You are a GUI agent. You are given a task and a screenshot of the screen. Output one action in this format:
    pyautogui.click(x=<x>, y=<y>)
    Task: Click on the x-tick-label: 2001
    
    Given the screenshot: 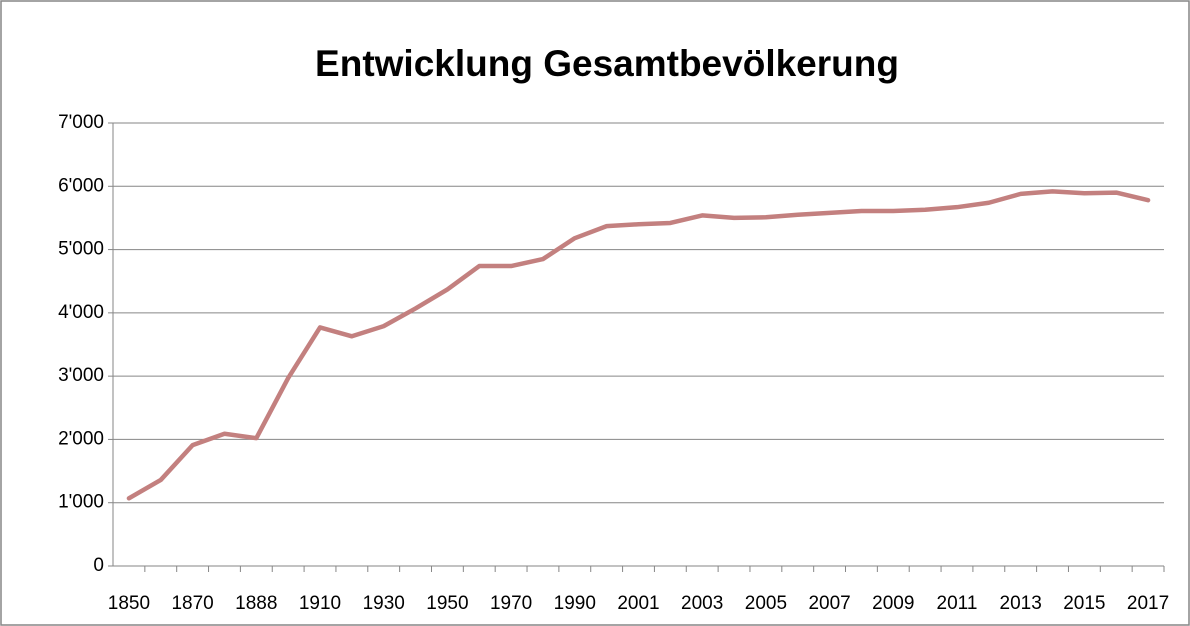 What is the action you would take?
    pyautogui.click(x=638, y=603)
    